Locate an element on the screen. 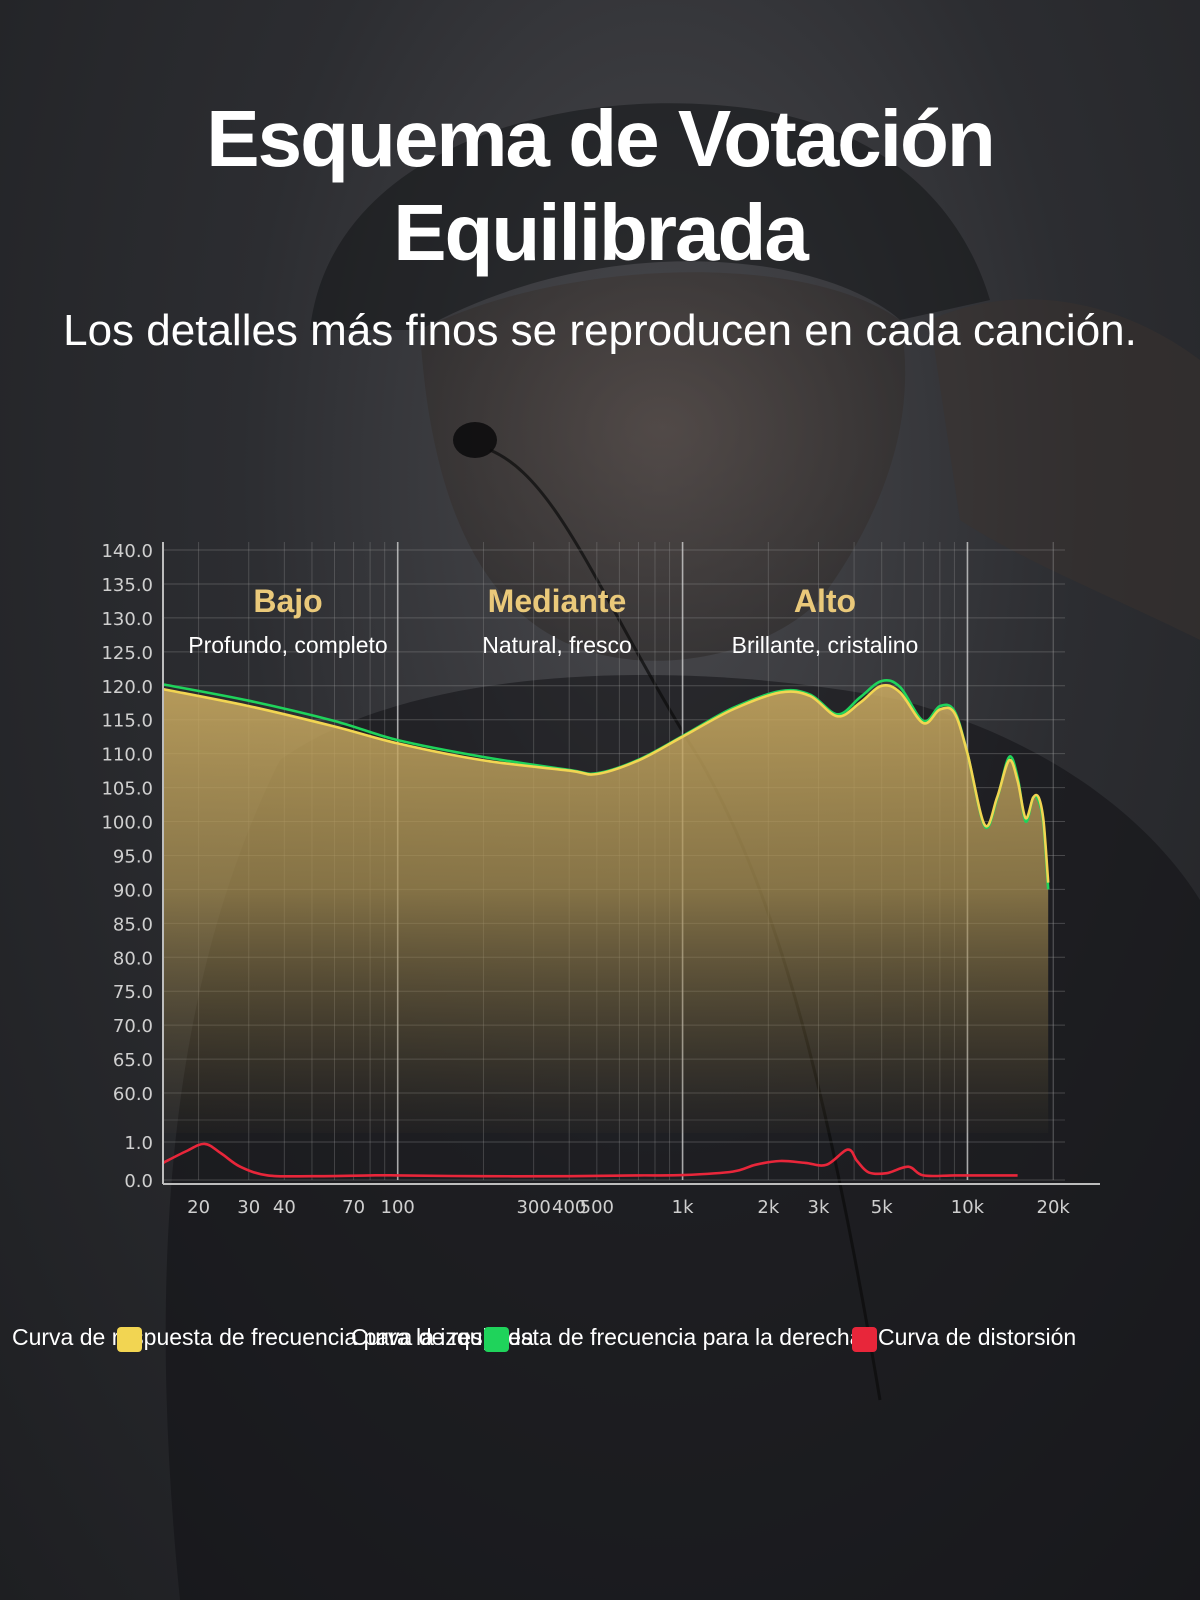 This screenshot has width=1200, height=1600. face-shape is located at coordinates (663, 466).